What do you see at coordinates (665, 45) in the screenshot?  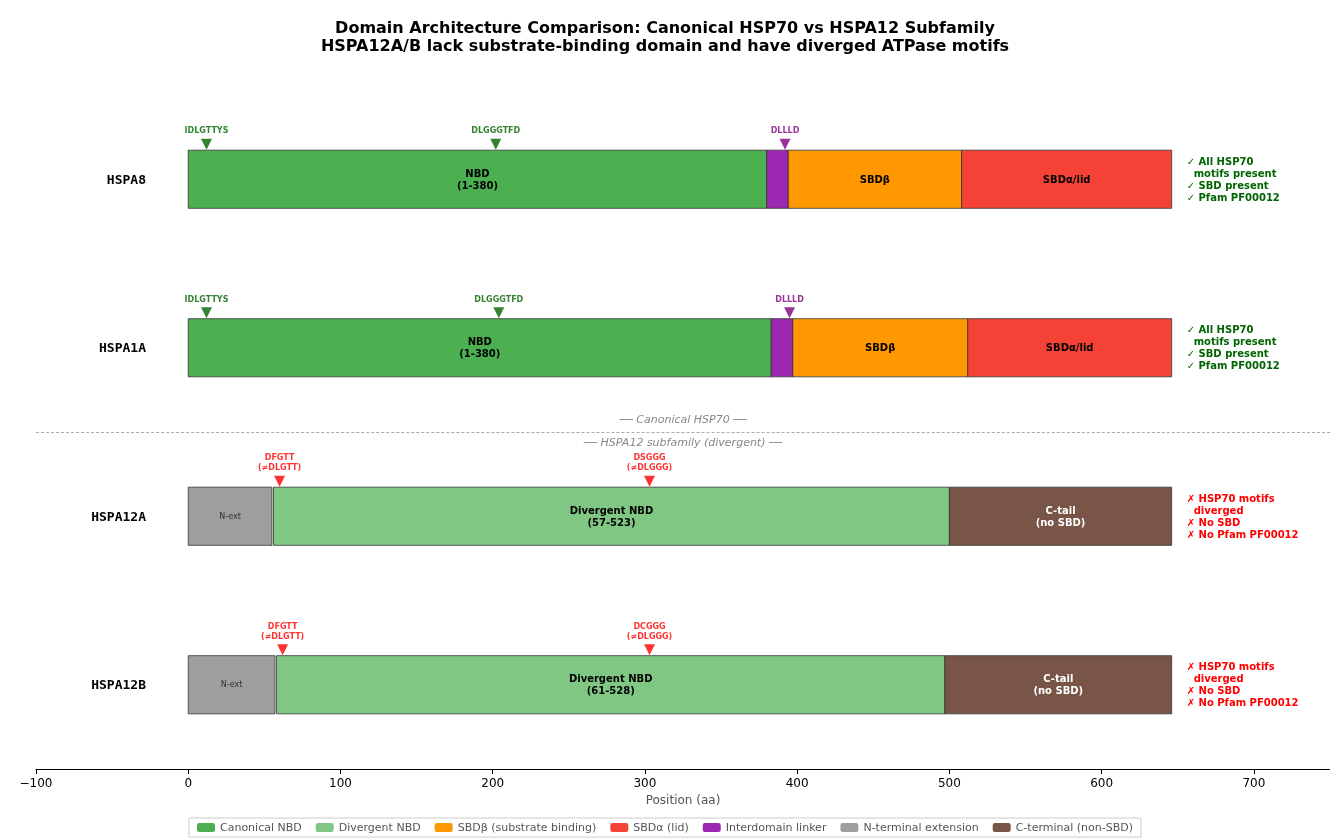 I see `chart-subtitle: HSPA12A/B lack substrate-binding domain and have diverged ATPase motifs` at bounding box center [665, 45].